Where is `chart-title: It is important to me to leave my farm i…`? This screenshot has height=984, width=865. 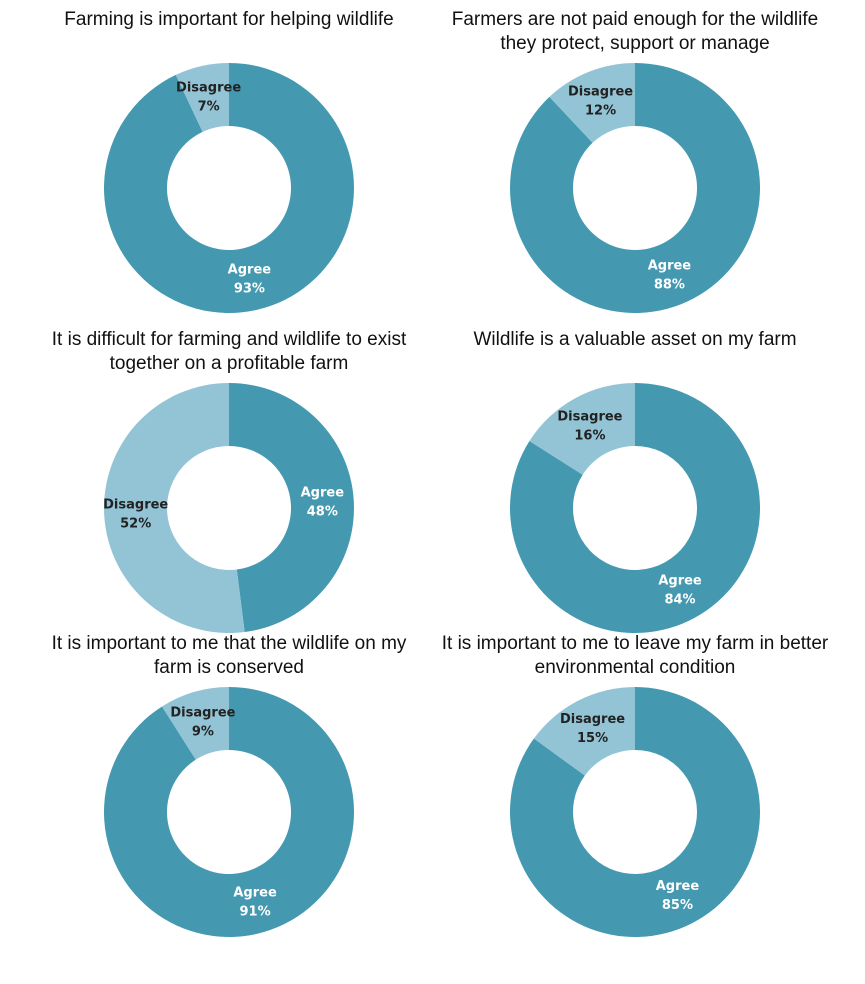 chart-title: It is important to me to leave my farm i… is located at coordinates (635, 655).